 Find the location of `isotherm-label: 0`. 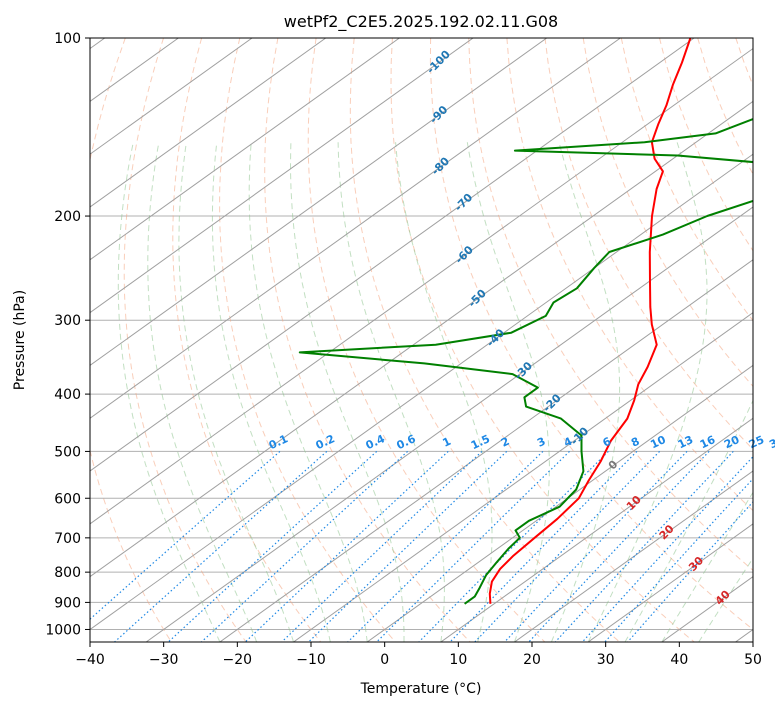

isotherm-label: 0 is located at coordinates (613, 465).